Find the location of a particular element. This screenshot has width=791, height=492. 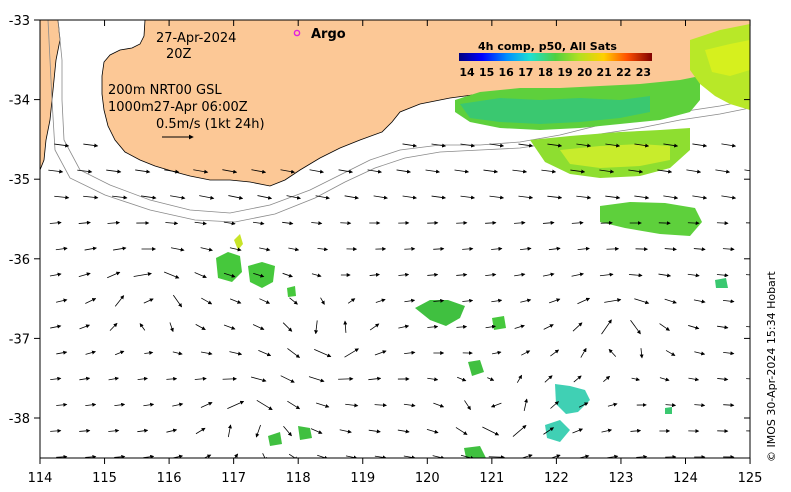

colorbar-tick-label: 16 is located at coordinates (507, 72).